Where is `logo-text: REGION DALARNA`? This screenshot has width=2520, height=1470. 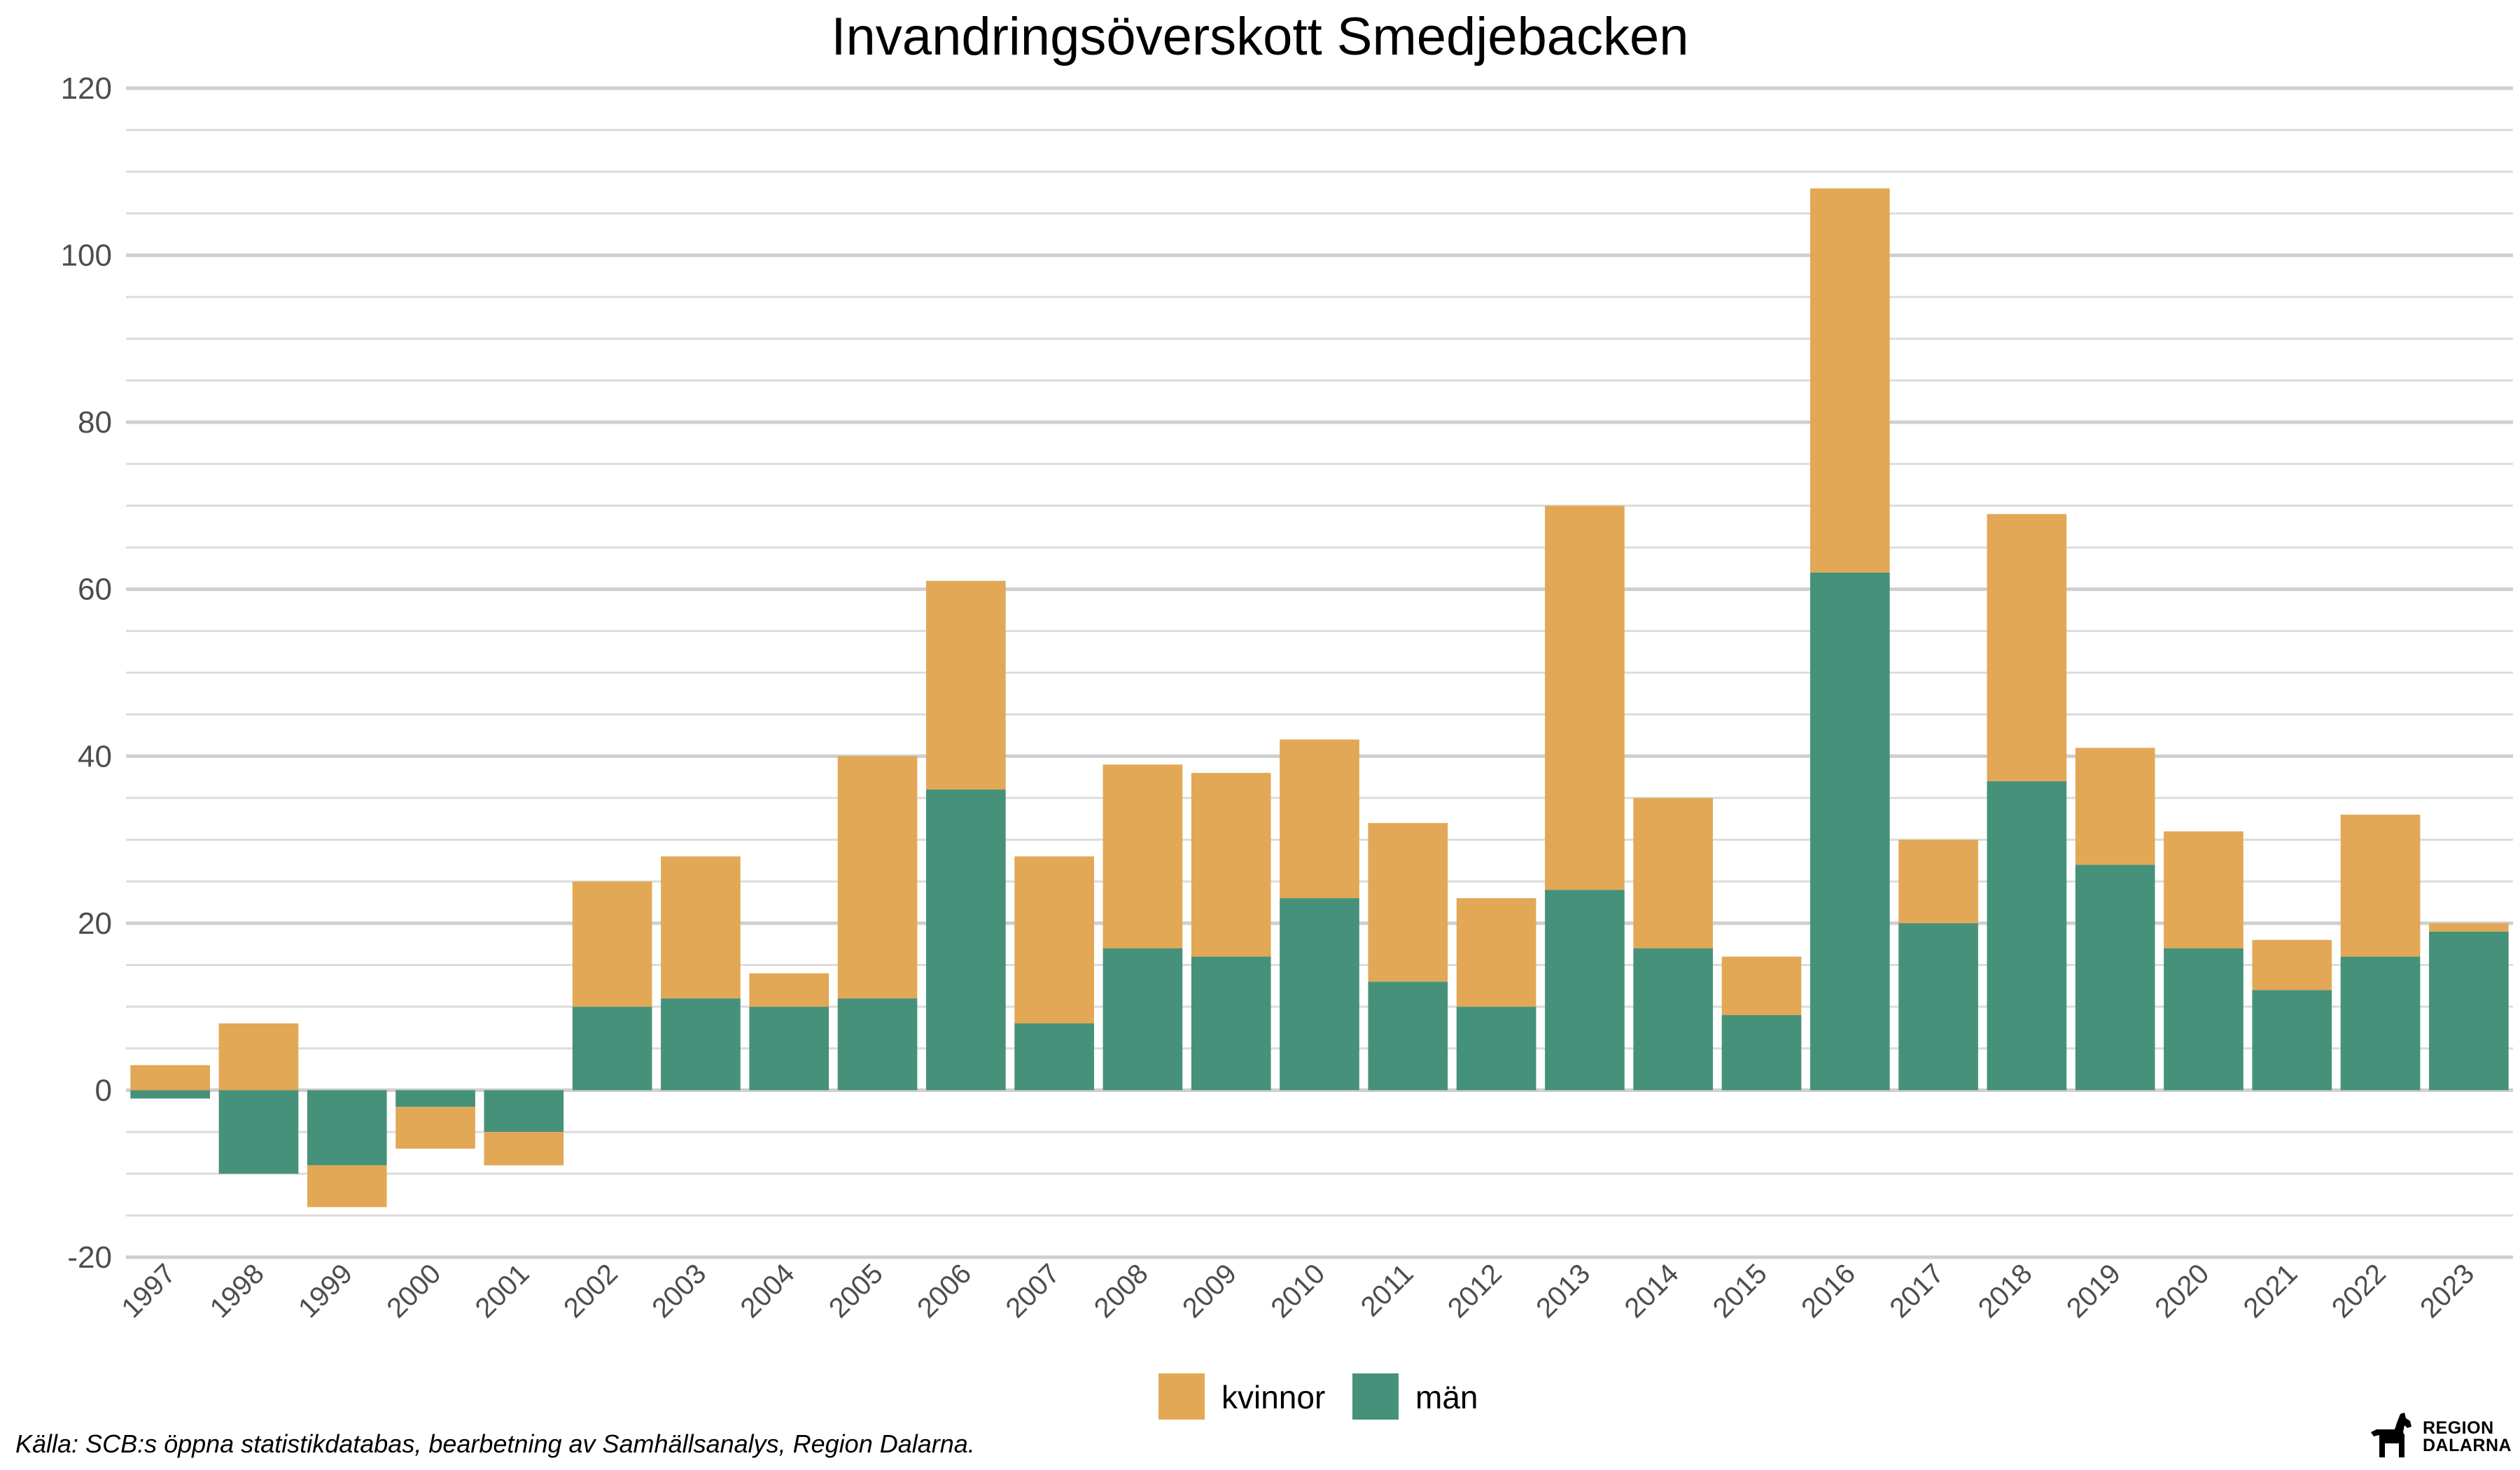
logo-text: REGION DALARNA is located at coordinates (2467, 1437).